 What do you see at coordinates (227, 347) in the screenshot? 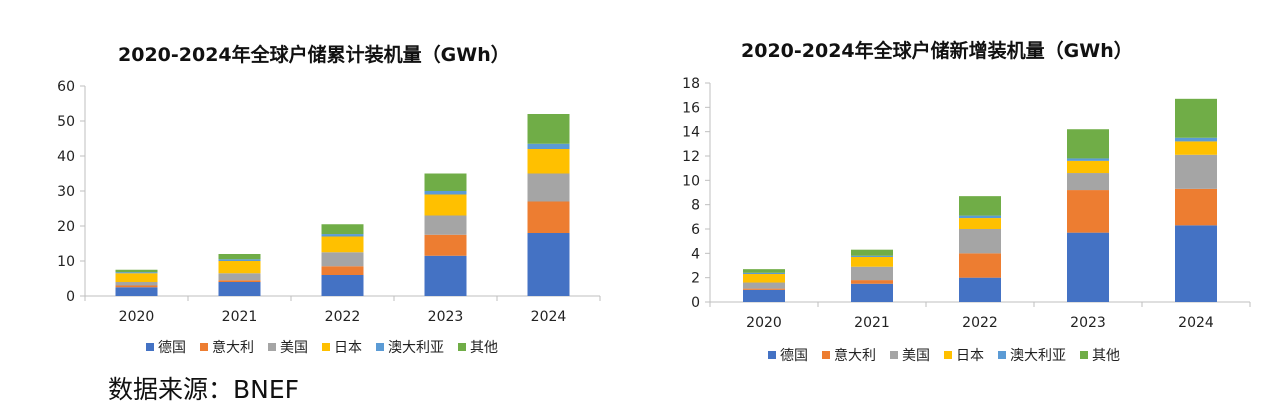
I see `cumulative-legend-item: 意大利` at bounding box center [227, 347].